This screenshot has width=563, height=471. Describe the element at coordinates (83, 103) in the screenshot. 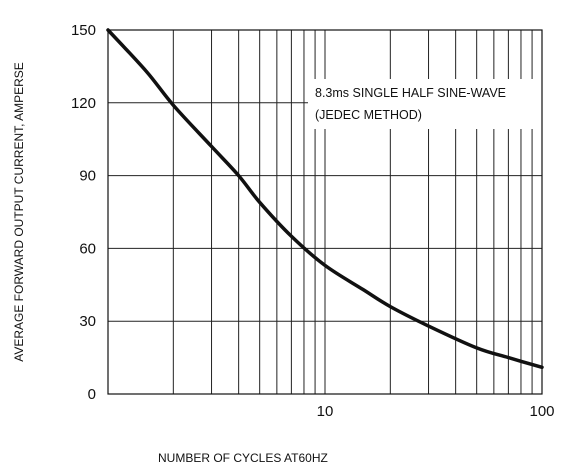

I see `y-tick-label: 120` at that location.